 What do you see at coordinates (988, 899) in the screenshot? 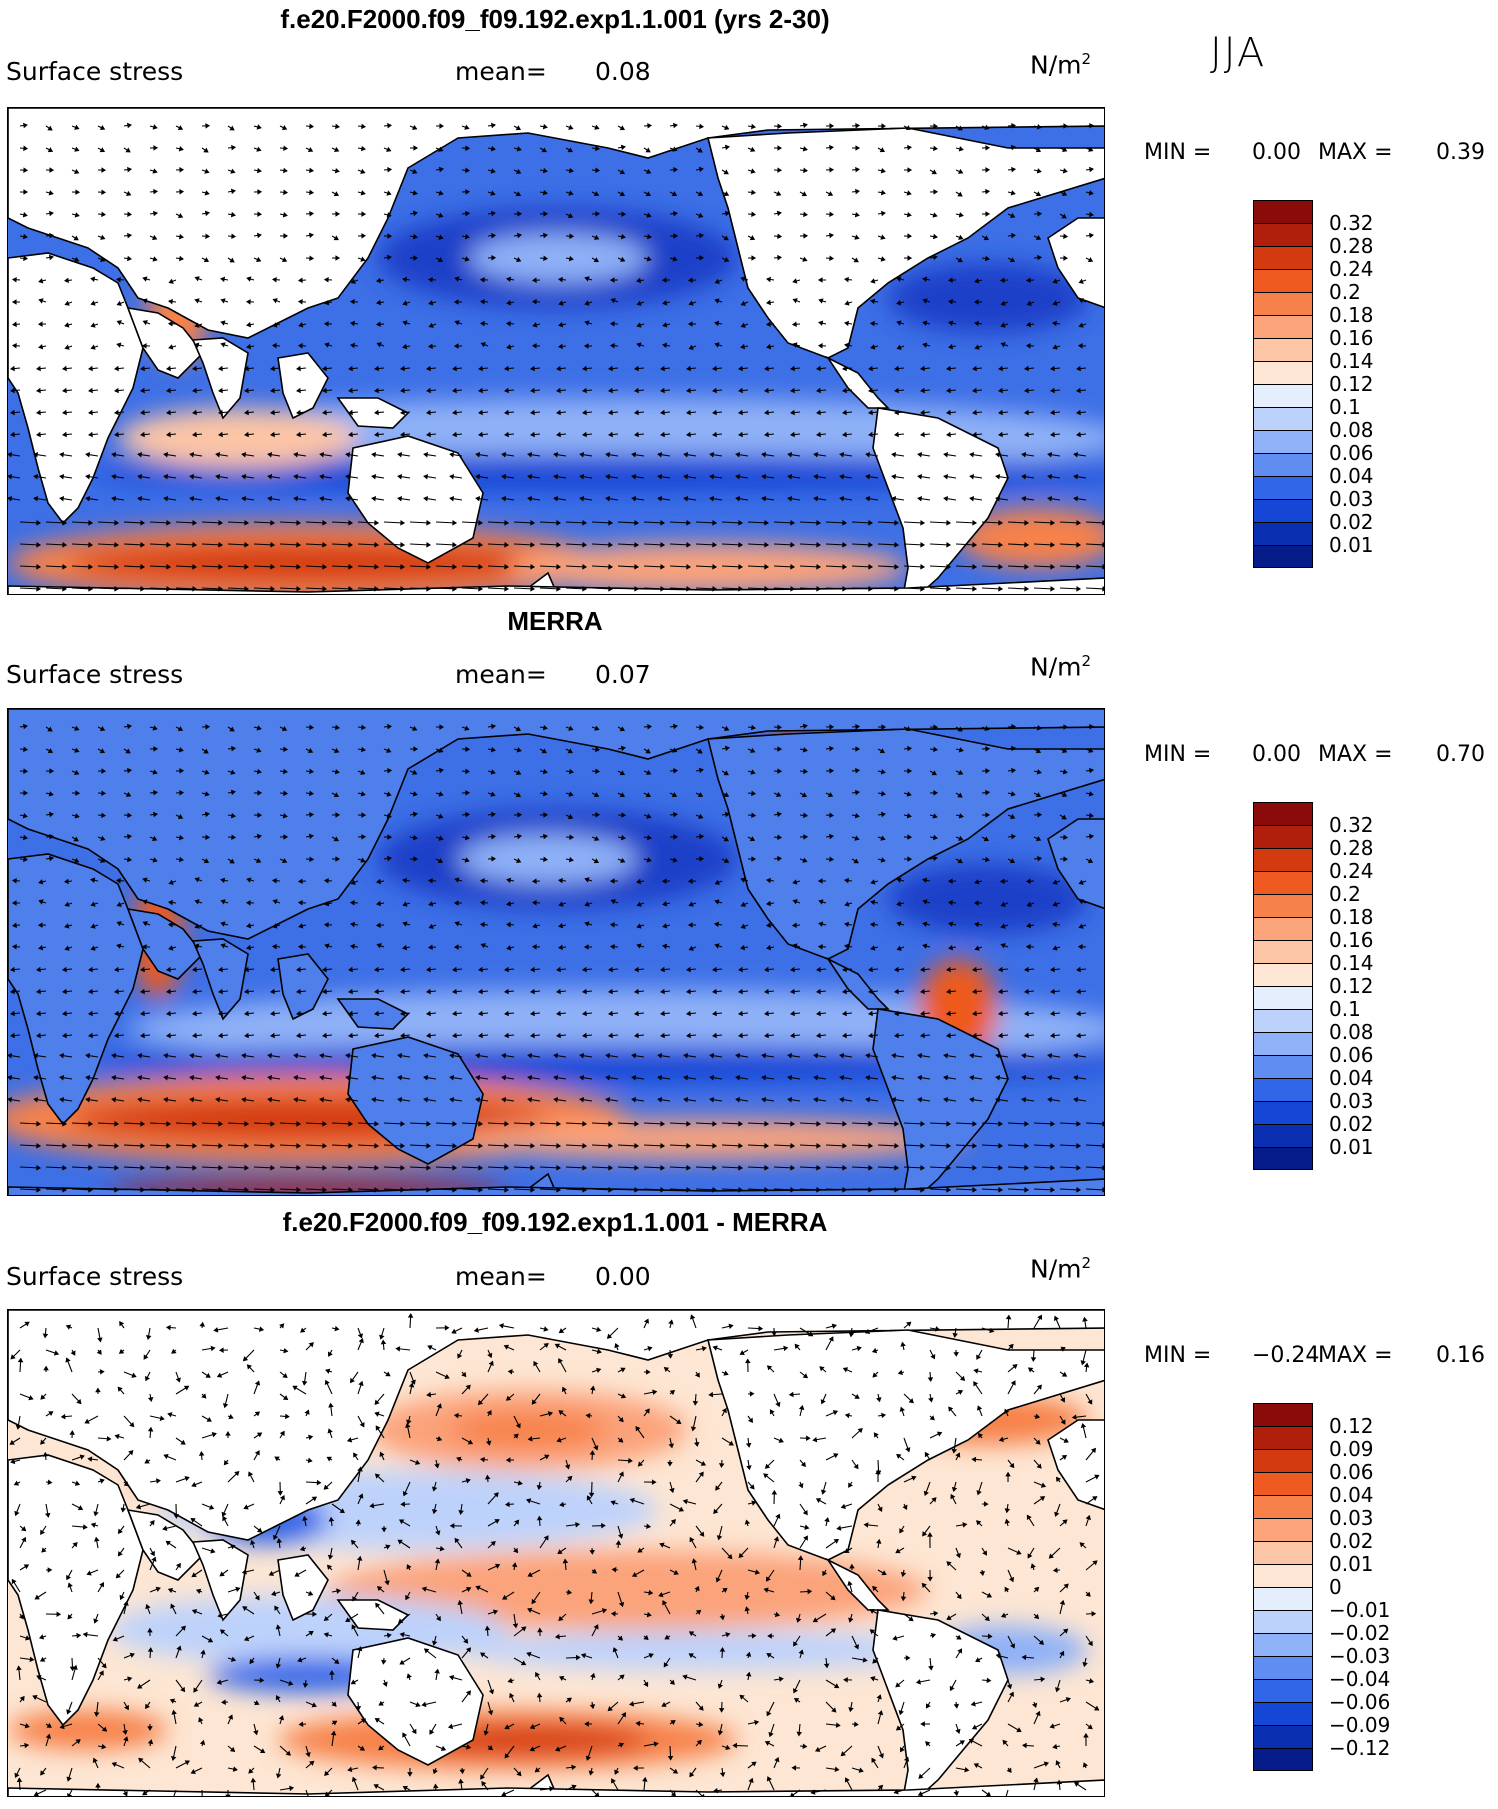
I see `stress-contour` at bounding box center [988, 899].